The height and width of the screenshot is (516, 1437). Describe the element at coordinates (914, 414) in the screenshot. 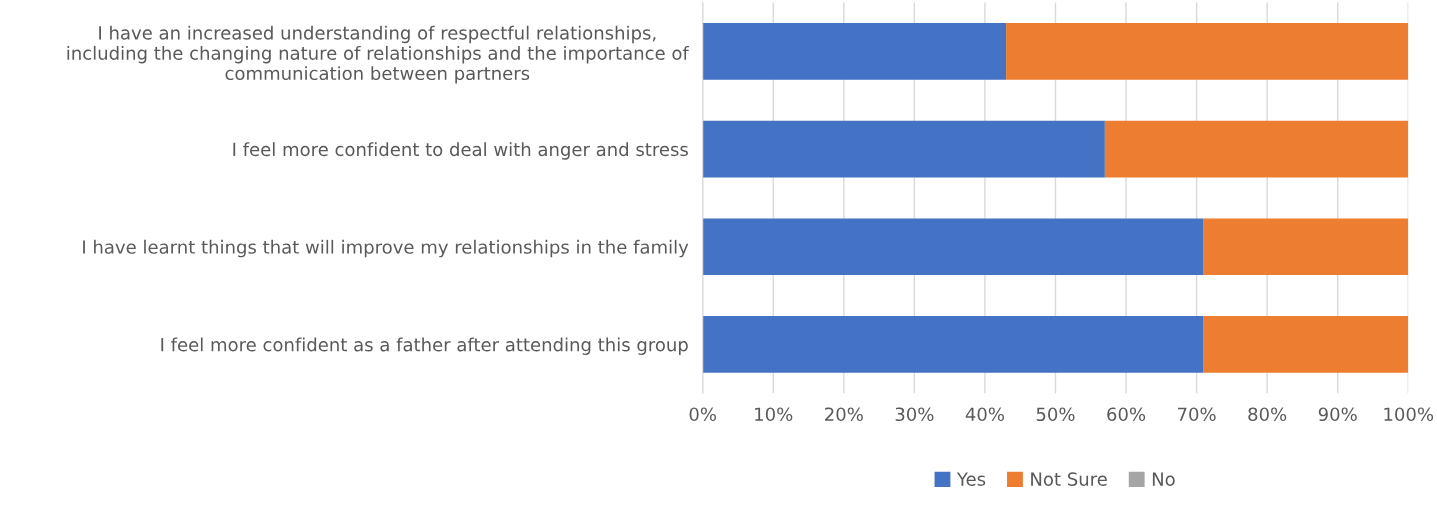

I see `x-tick-label: 30%` at that location.